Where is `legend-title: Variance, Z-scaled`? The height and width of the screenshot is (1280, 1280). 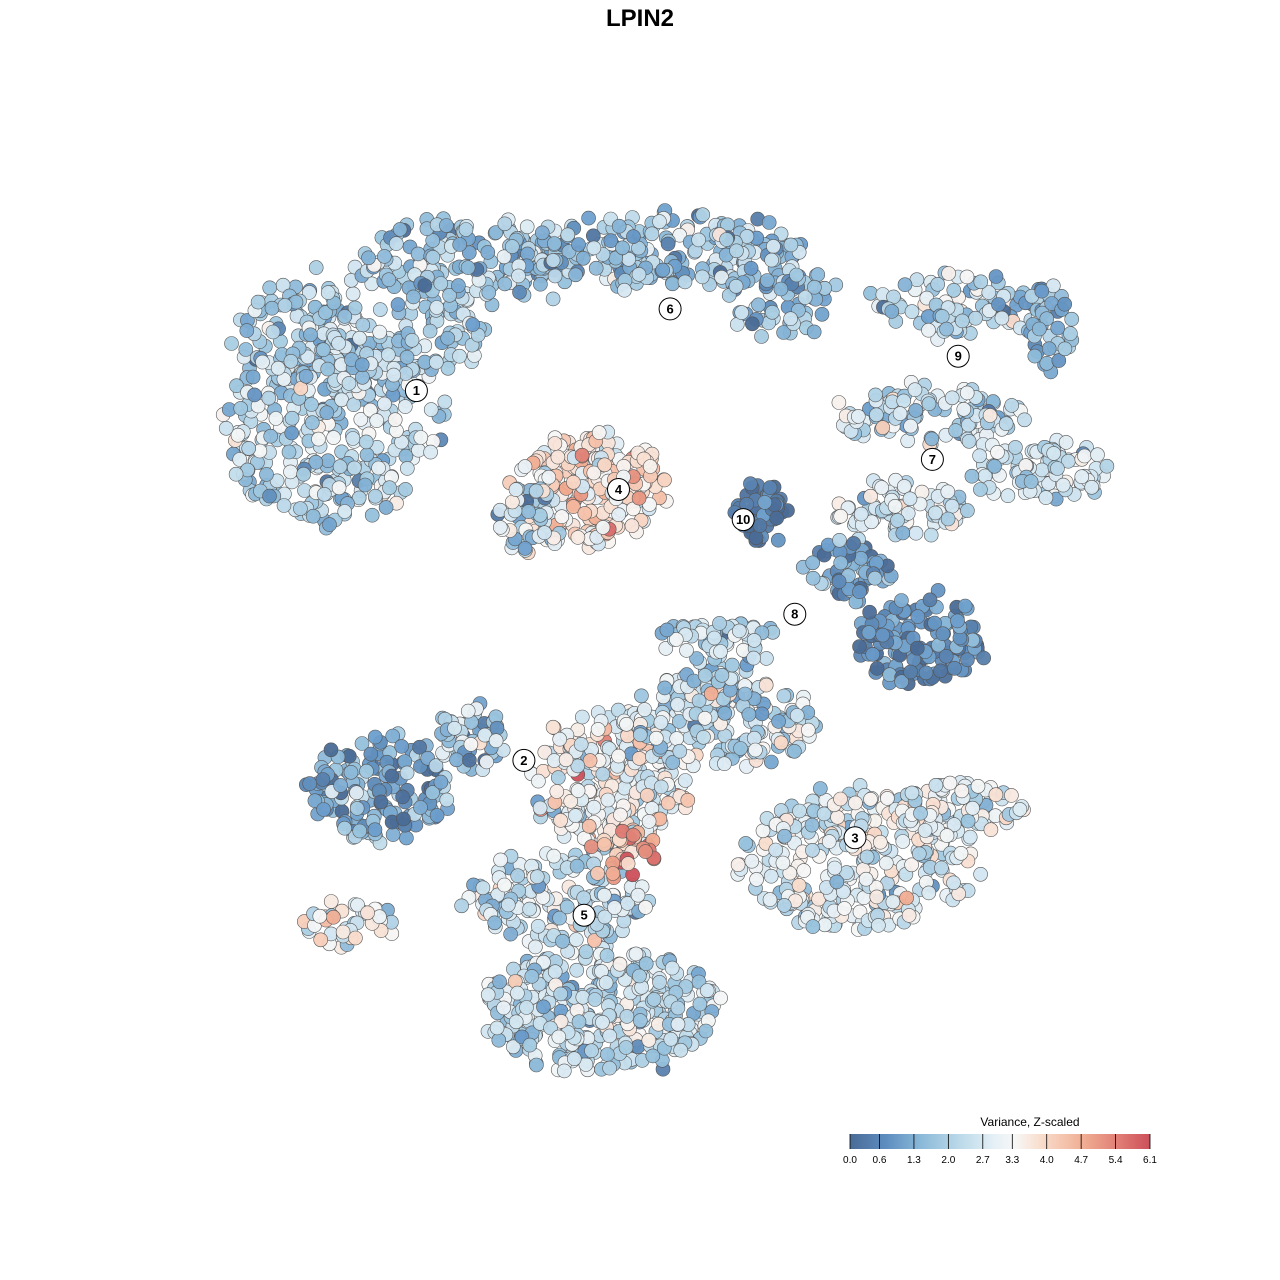 legend-title: Variance, Z-scaled is located at coordinates (1029, 1122).